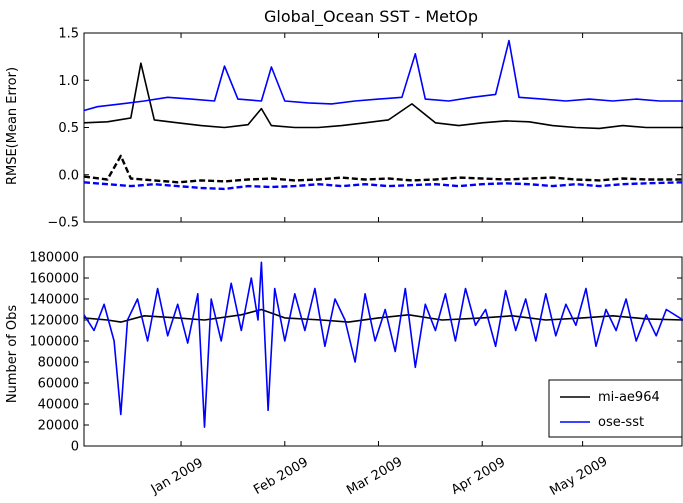 This screenshot has height=503, width=683. I want to click on series-line-ose-sst-rmse, so click(383, 75).